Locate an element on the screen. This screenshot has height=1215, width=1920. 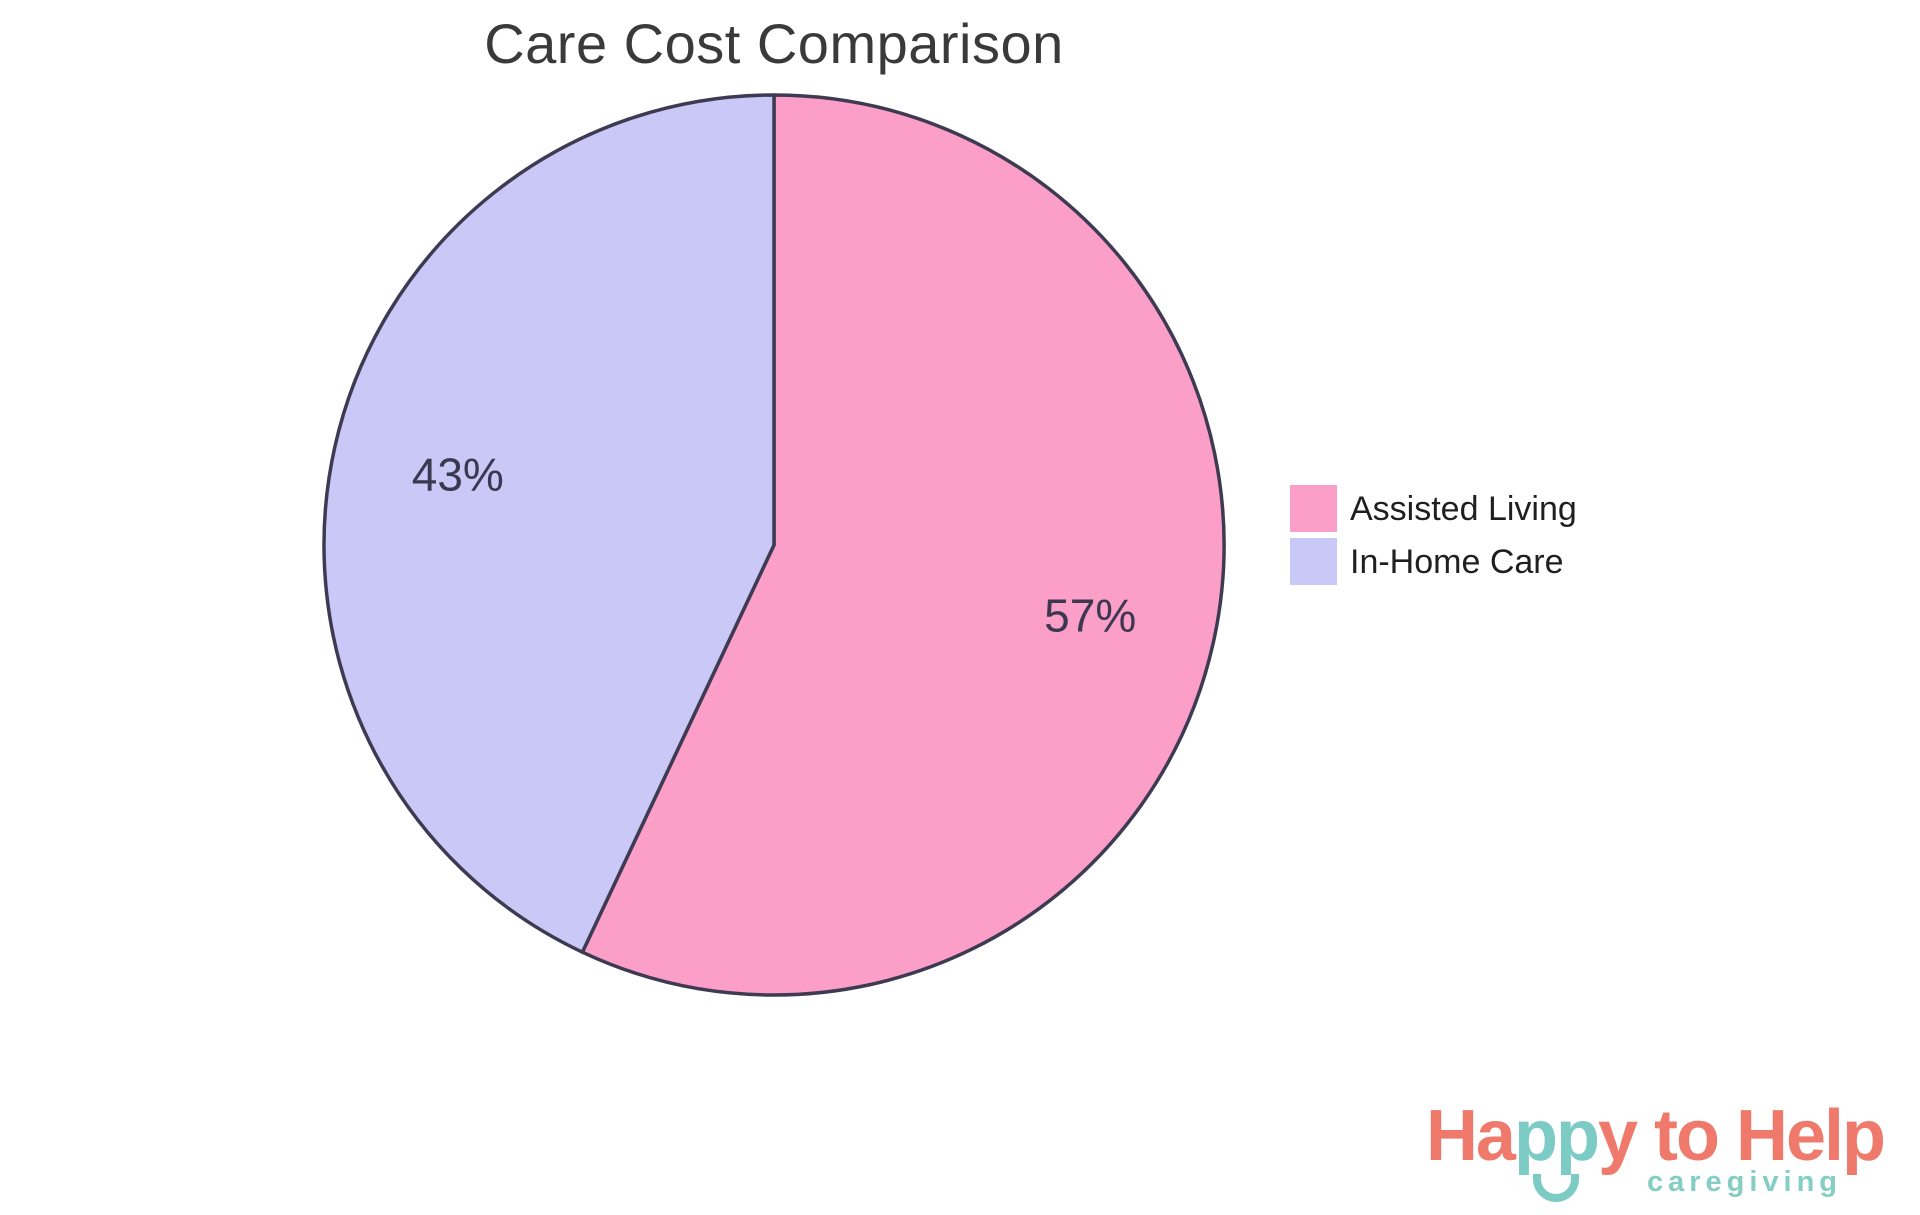
legend: Assisted Living In-Home Care is located at coordinates (1433, 538).